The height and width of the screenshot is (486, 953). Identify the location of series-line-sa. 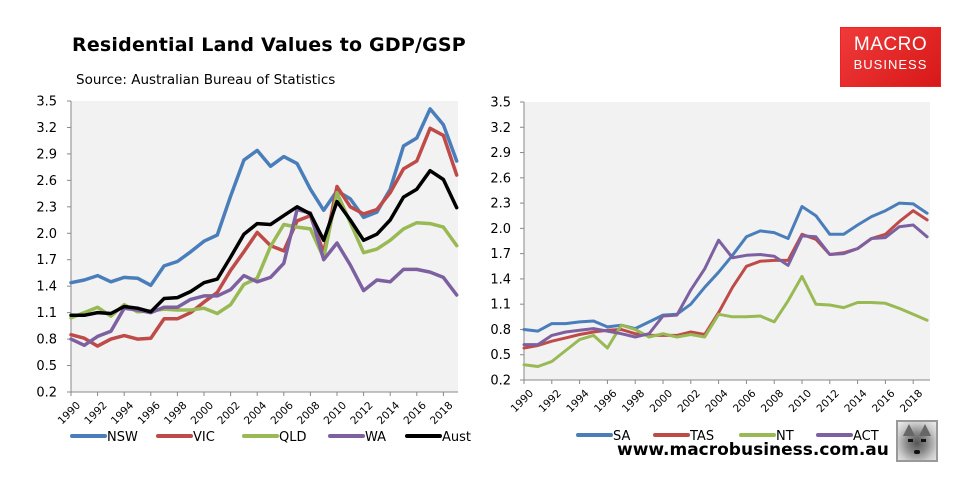
(725, 267).